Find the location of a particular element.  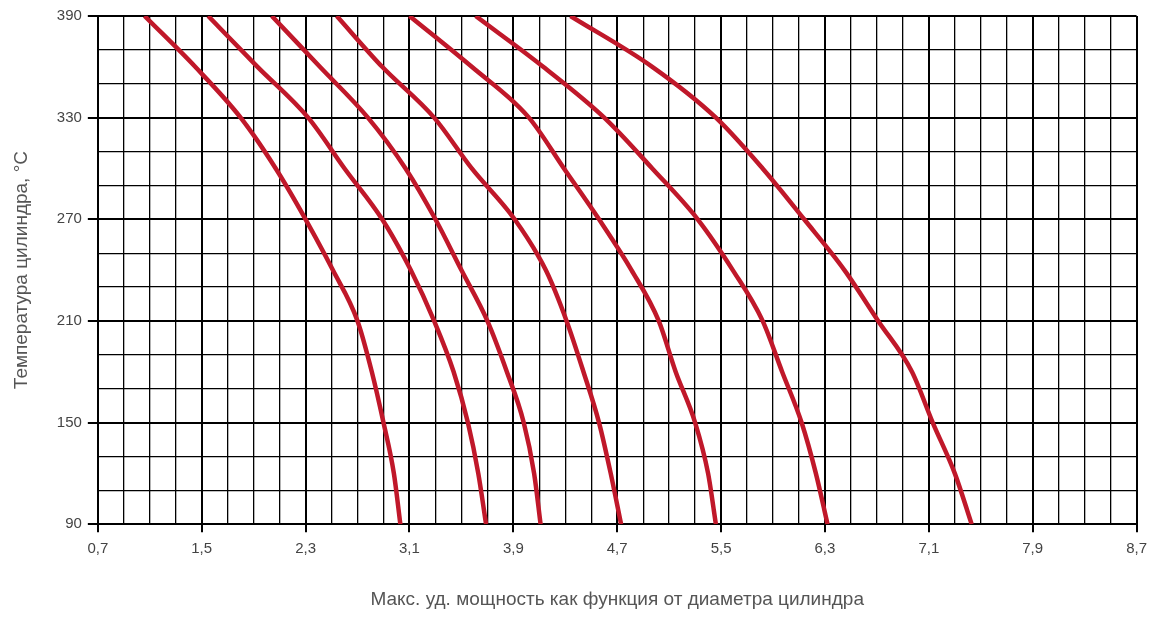

x-tick-label: 8,7 is located at coordinates (1136, 548).